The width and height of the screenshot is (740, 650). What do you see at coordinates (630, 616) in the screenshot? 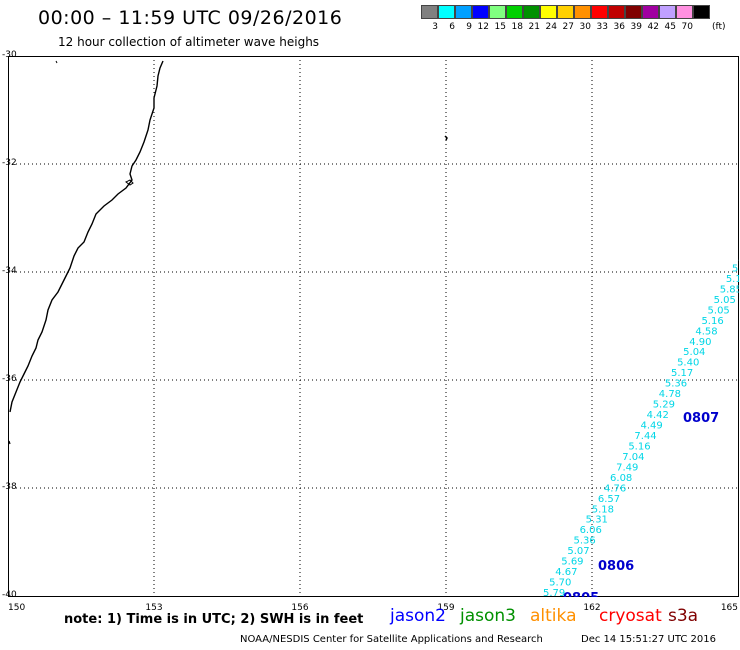
I see `satellite-legend-item: cryosat` at bounding box center [630, 616].